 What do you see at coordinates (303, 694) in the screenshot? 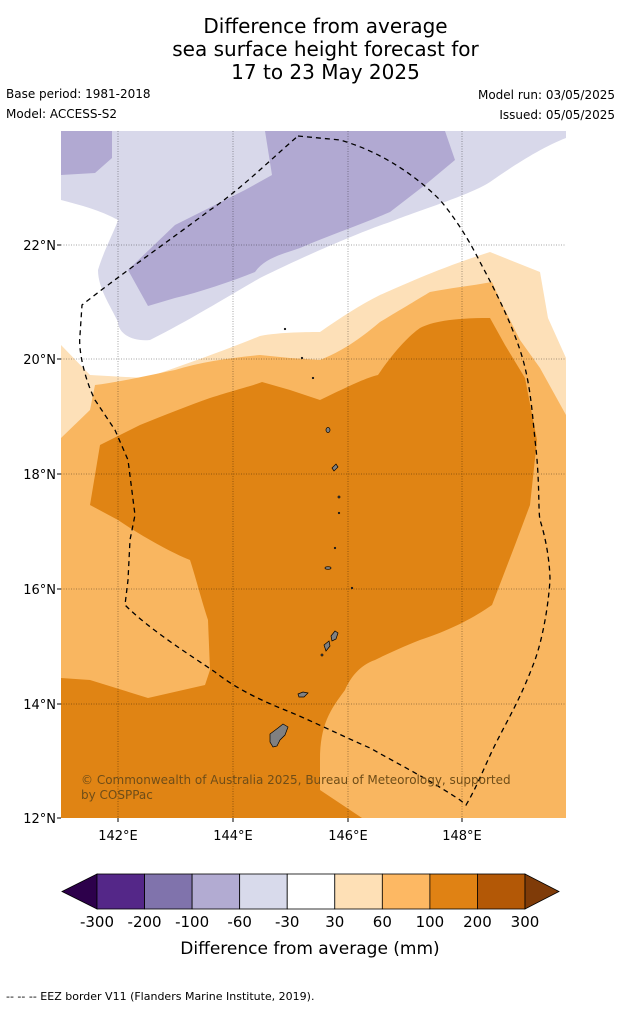
I see `island-rota` at bounding box center [303, 694].